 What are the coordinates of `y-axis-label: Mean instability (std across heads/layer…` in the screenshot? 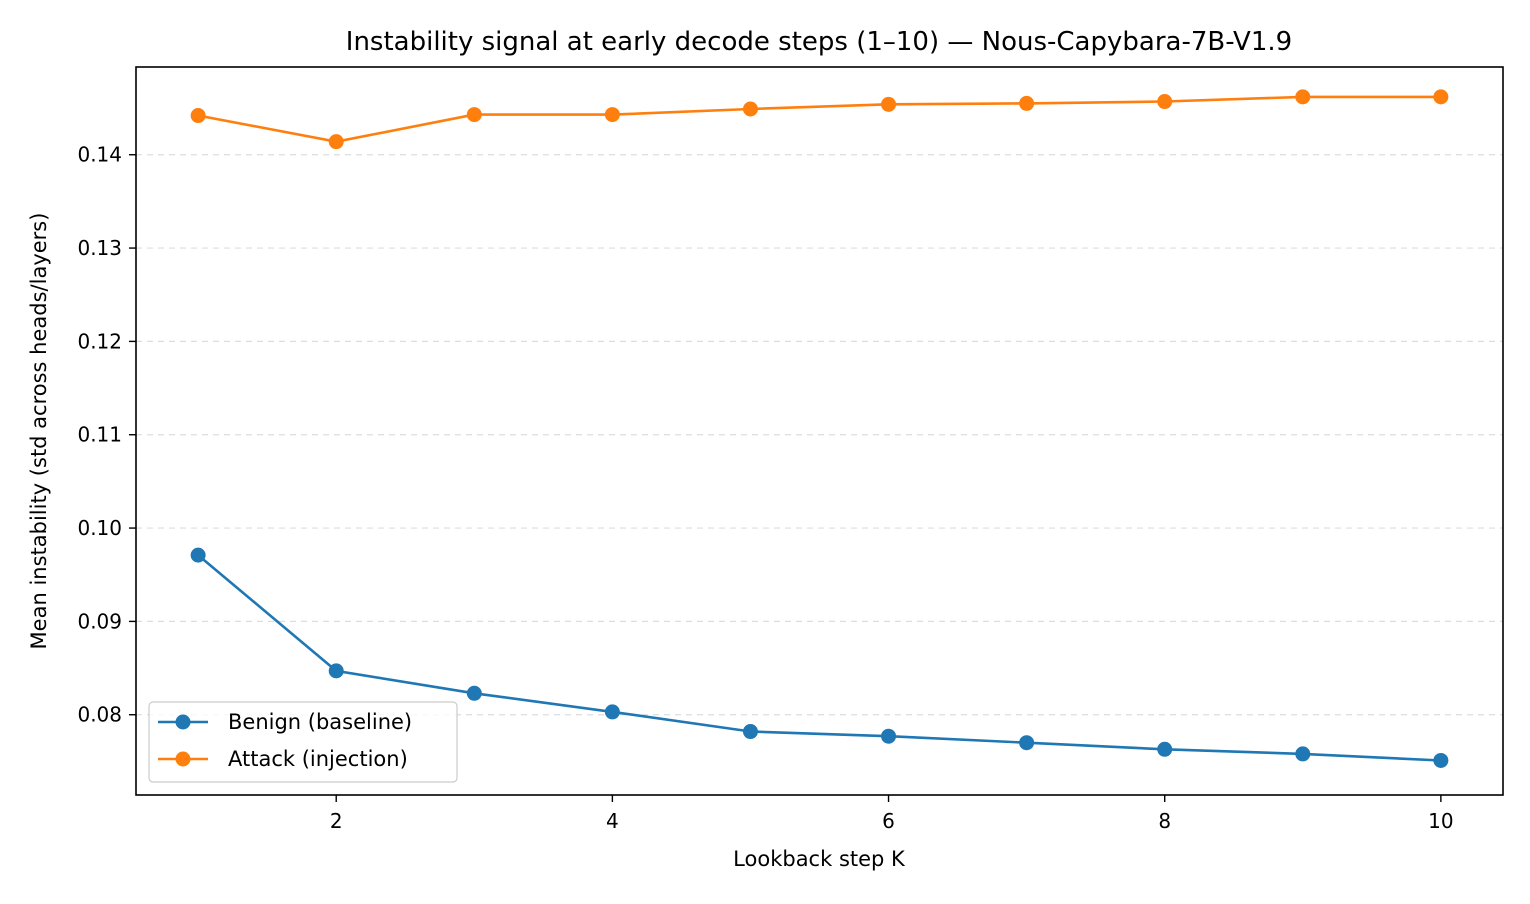 It's located at (39, 431).